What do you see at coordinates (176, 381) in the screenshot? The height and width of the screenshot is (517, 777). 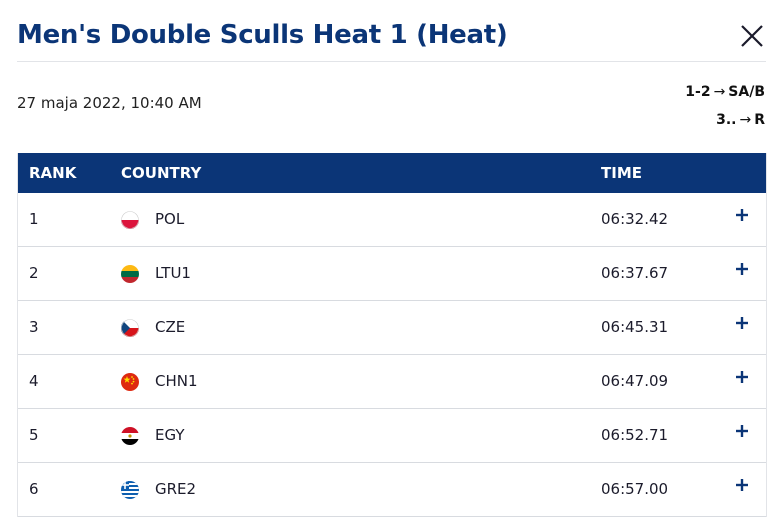 I see `country-cell: CHN1` at bounding box center [176, 381].